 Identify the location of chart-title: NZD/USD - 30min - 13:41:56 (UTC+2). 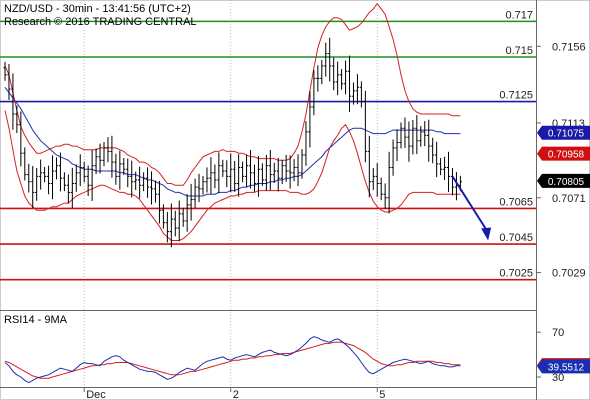
(97, 9).